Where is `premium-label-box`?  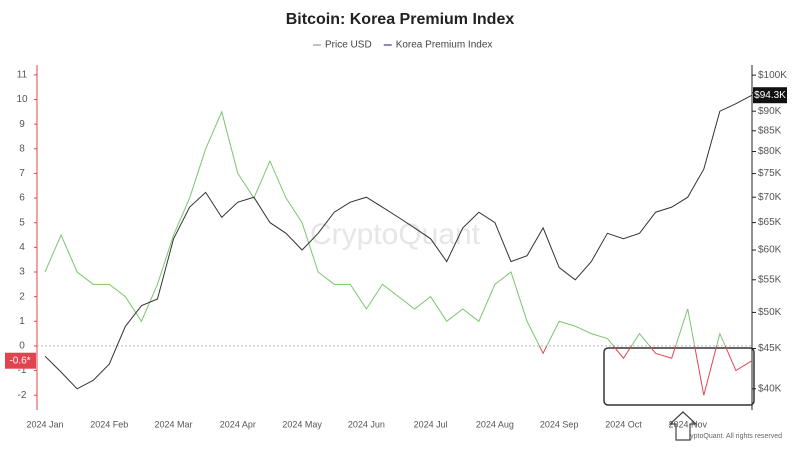 premium-label-box is located at coordinates (20, 360).